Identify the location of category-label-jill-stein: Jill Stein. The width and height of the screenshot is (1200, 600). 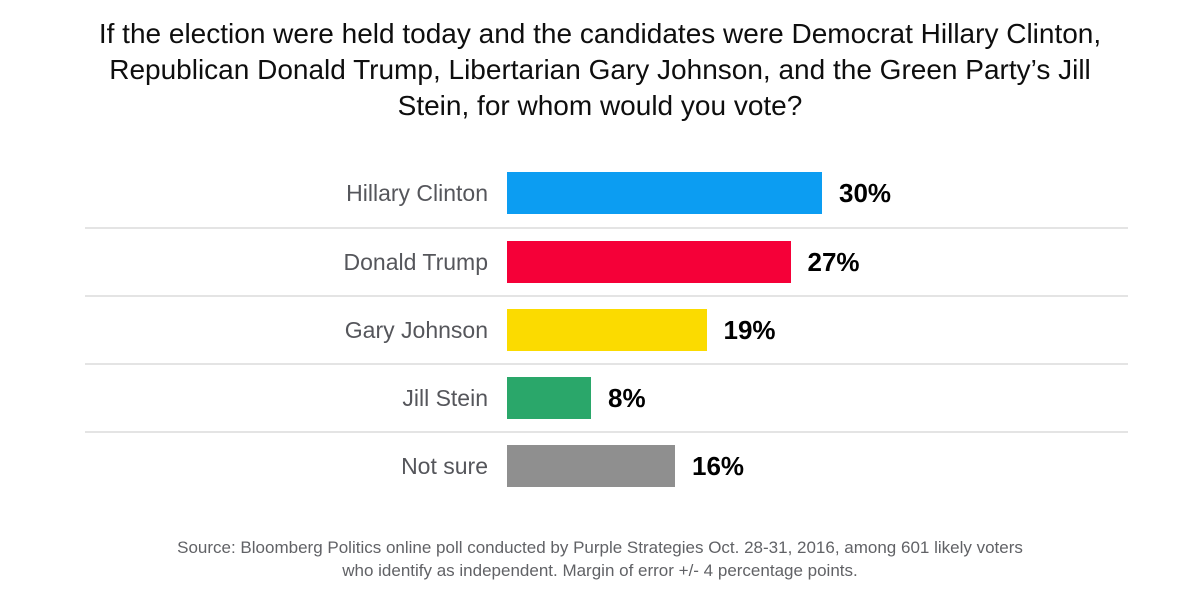
(445, 397).